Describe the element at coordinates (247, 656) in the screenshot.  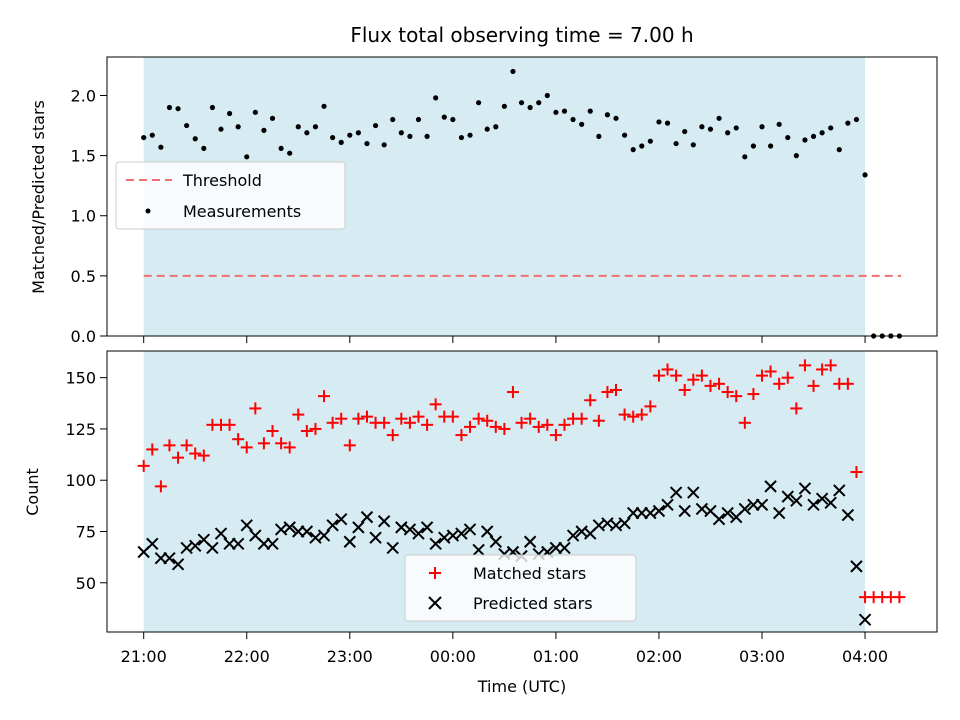
I see `x-tick-label: 22:00` at that location.